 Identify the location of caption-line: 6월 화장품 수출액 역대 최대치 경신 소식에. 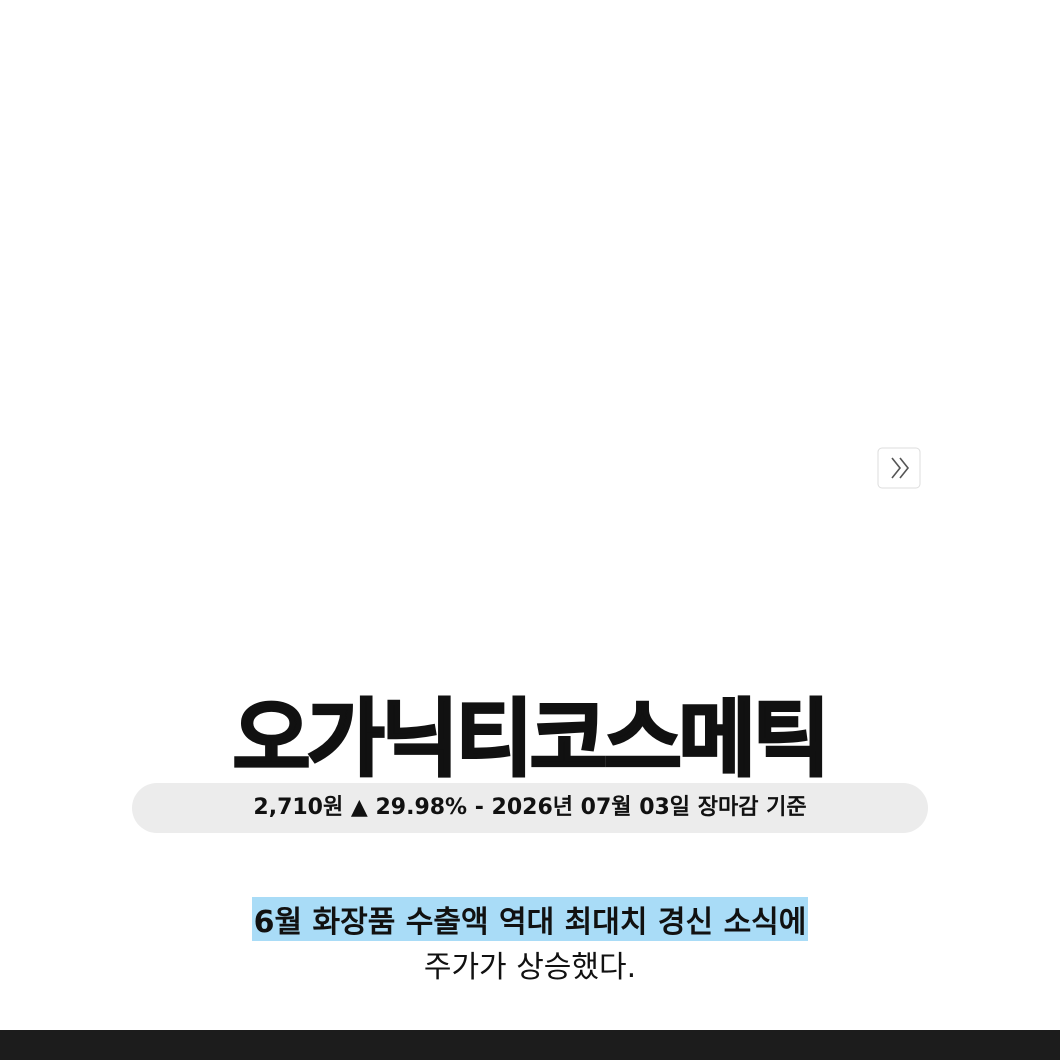
(530, 919).